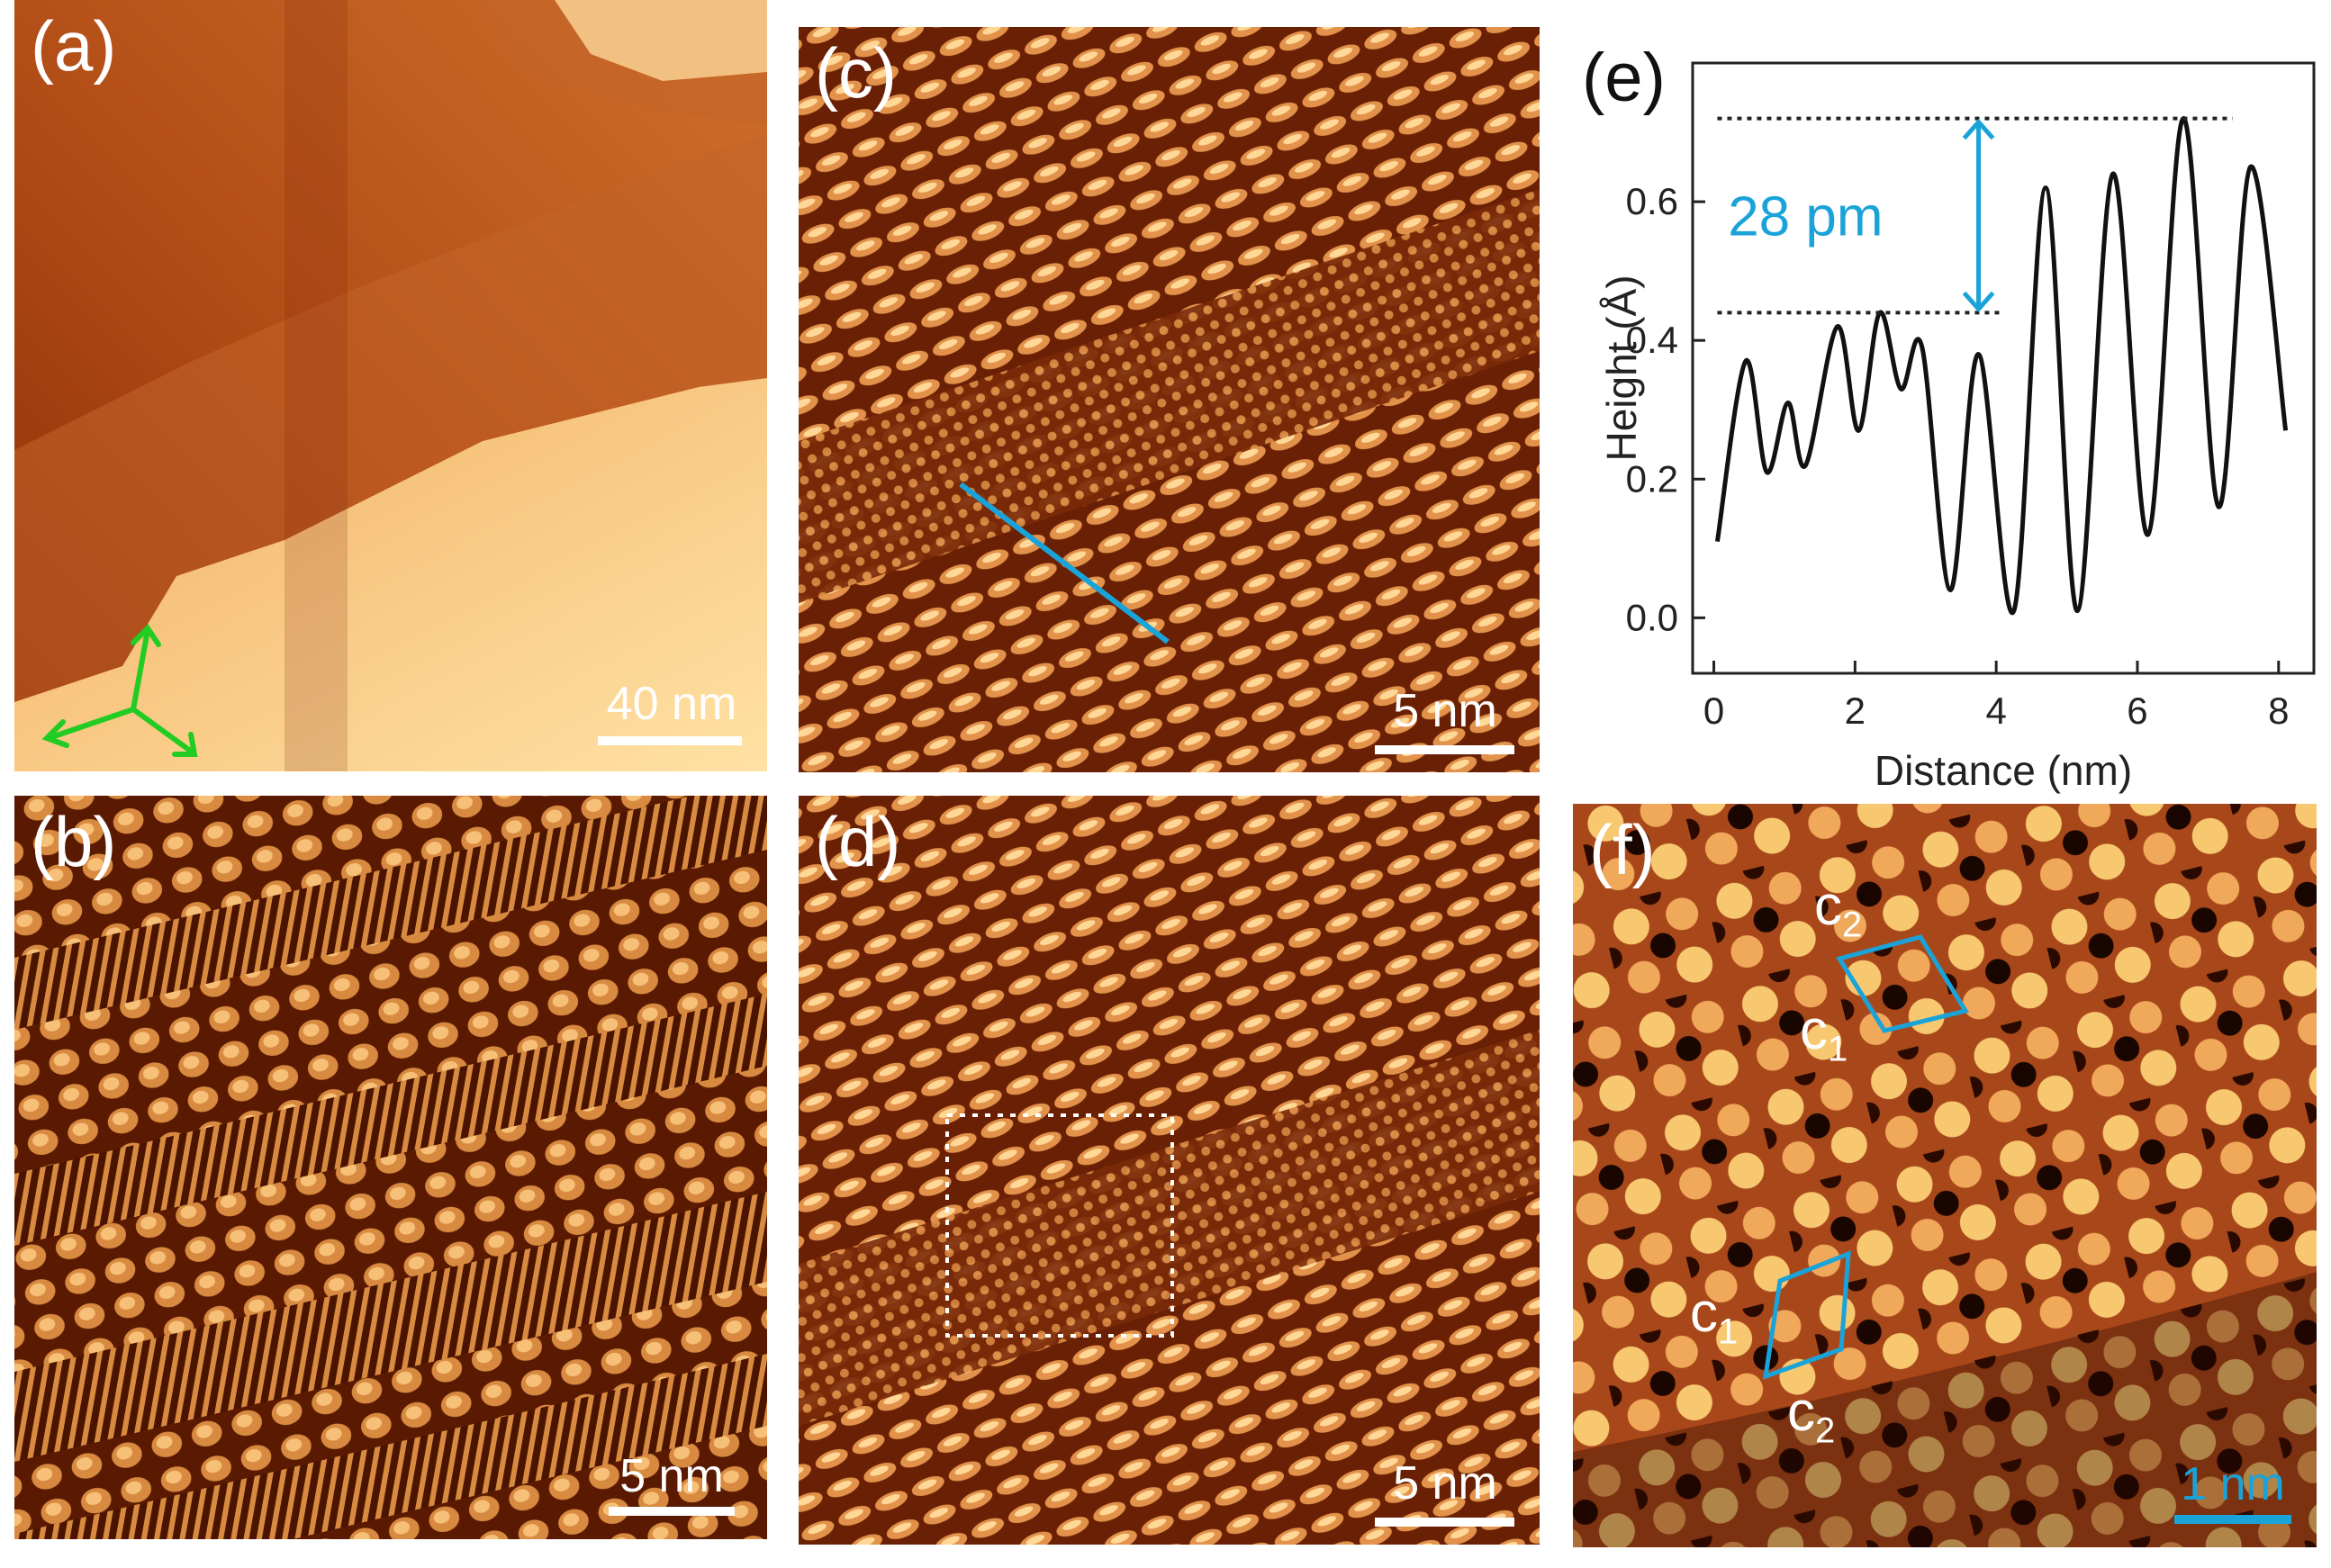 This screenshot has height=1568, width=2331. I want to click on arrow-head-down, so click(1978, 302).